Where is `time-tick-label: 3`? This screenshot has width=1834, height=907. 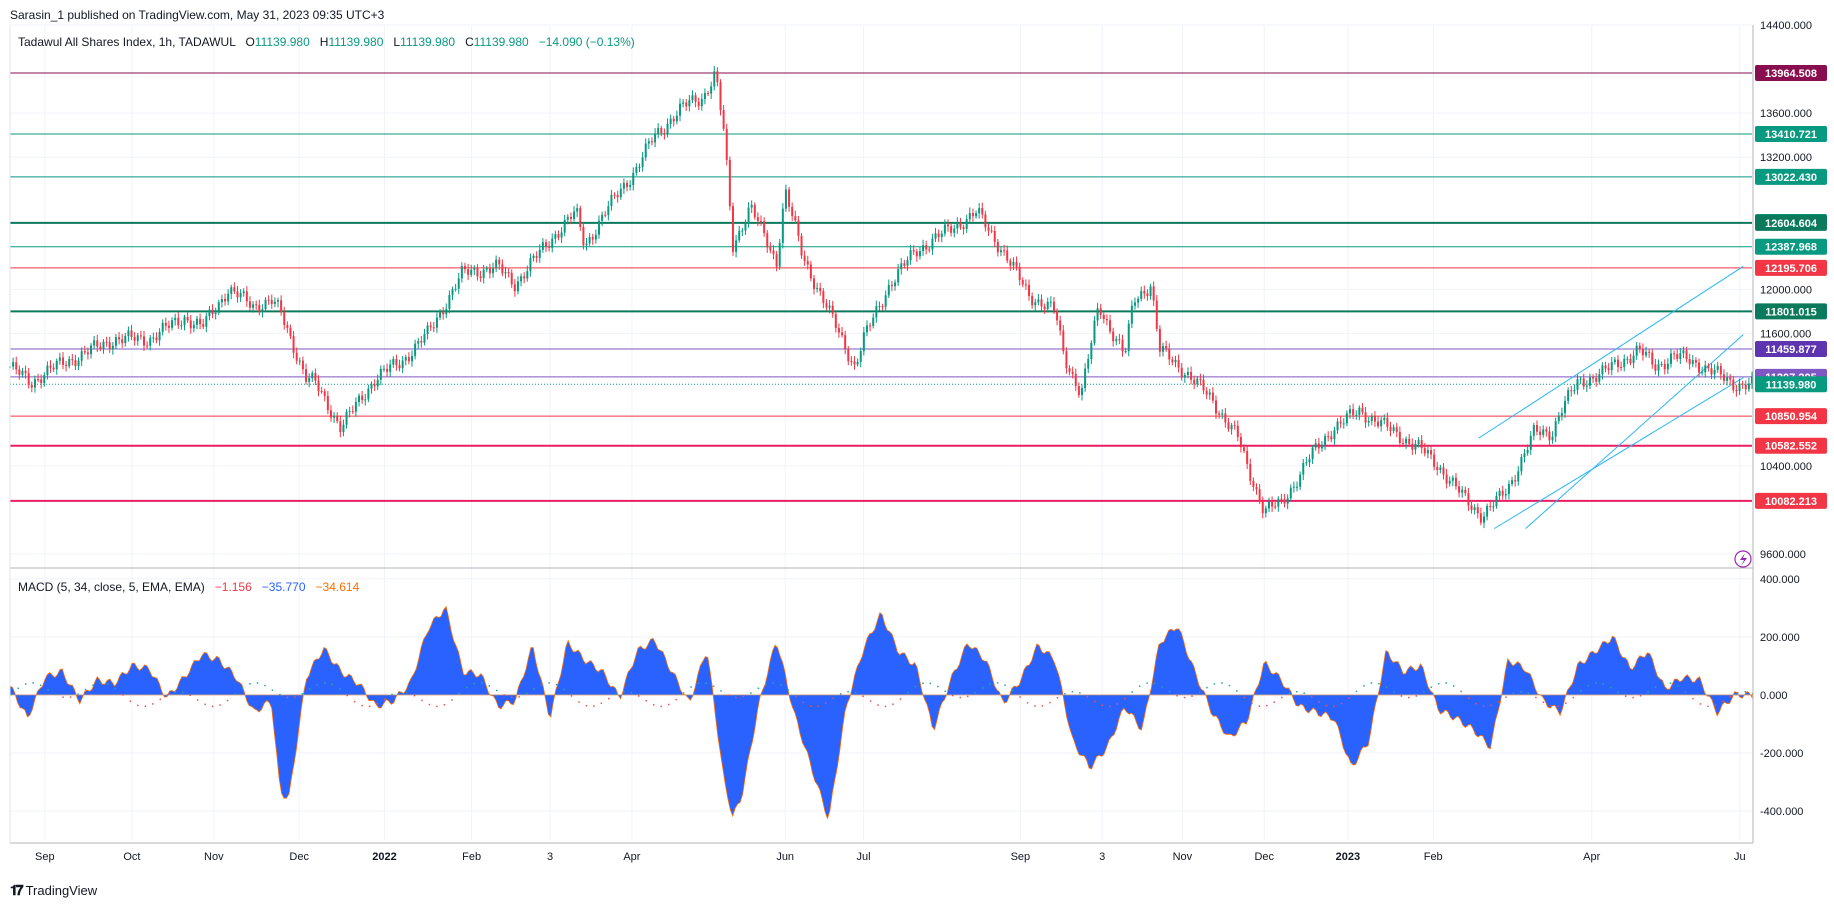
time-tick-label: 3 is located at coordinates (550, 857).